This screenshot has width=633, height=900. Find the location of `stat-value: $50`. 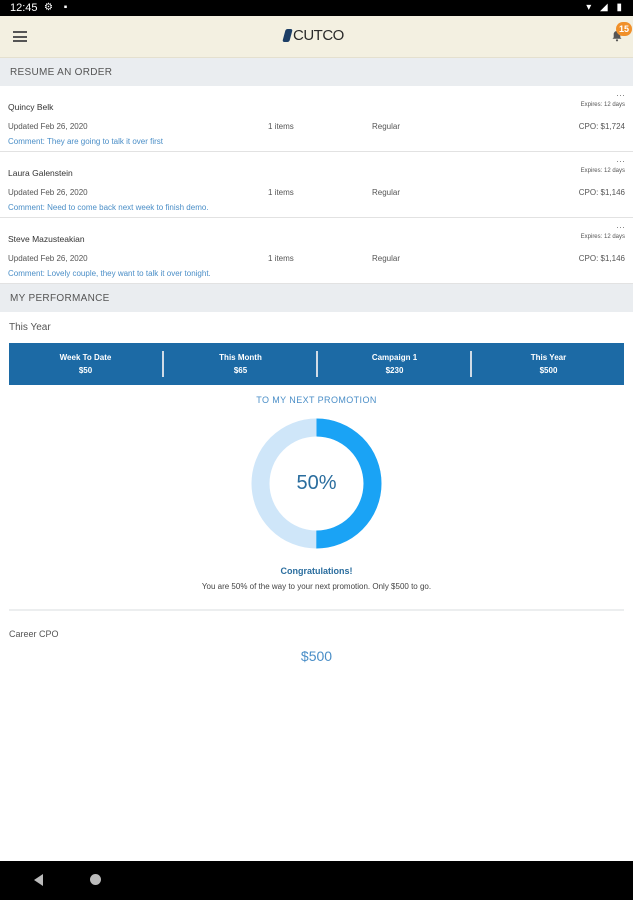

stat-value: $50 is located at coordinates (85, 370).